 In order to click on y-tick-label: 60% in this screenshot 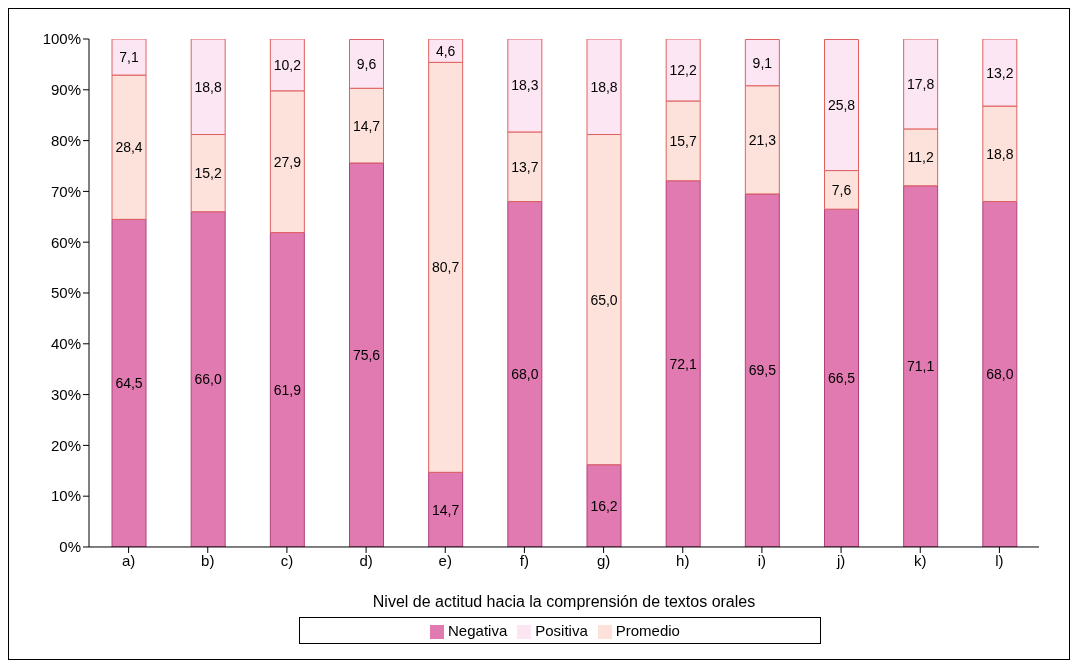, I will do `click(65, 242)`.